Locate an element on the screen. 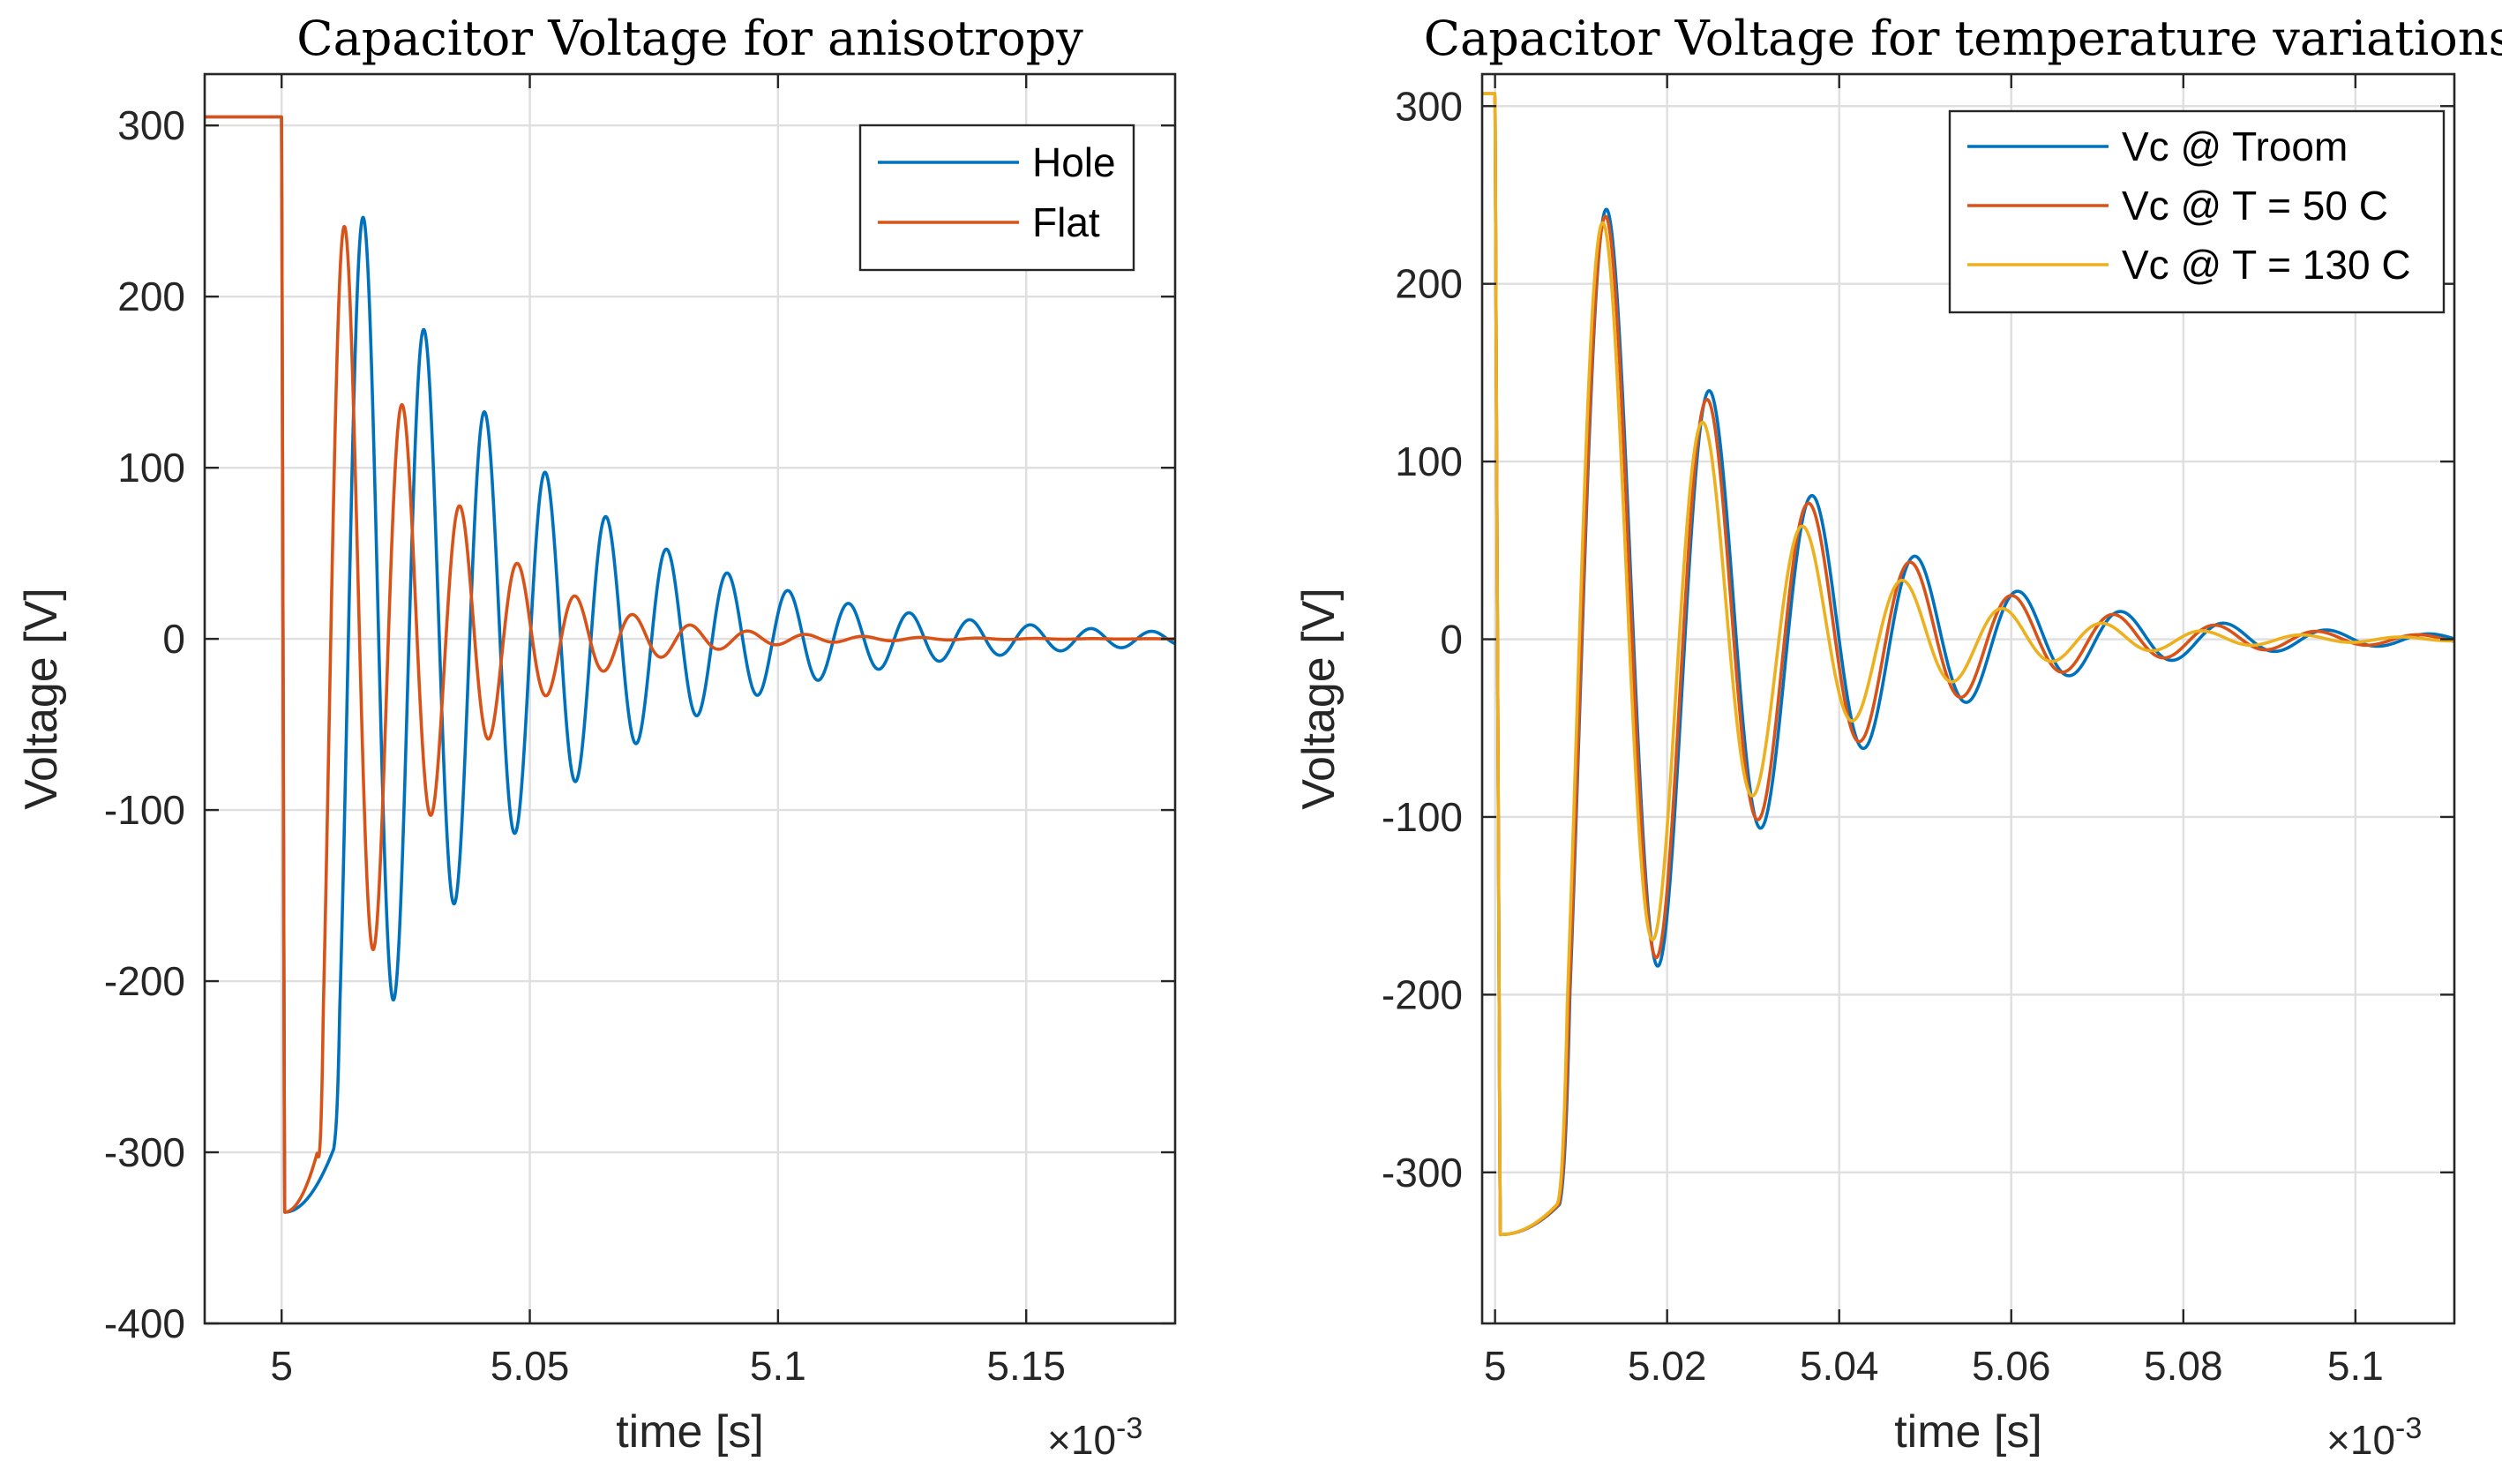  x-tick-label: 5.15 is located at coordinates (1026, 1366).